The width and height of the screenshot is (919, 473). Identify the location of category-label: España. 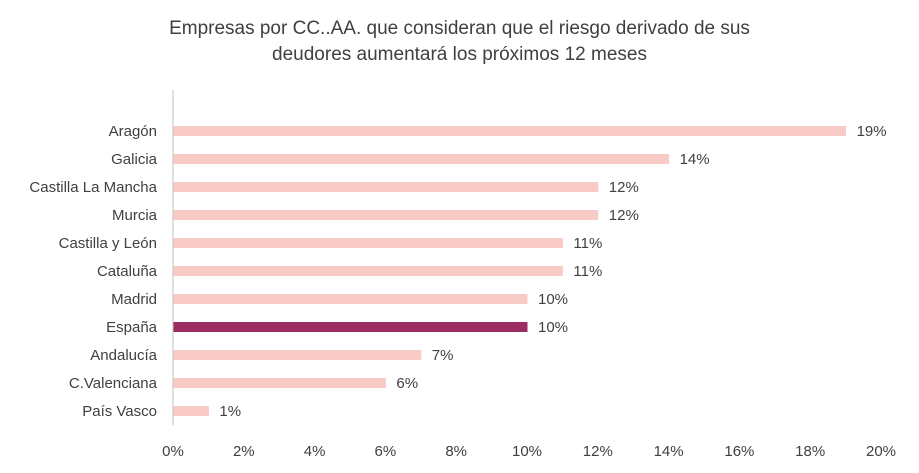
(132, 327).